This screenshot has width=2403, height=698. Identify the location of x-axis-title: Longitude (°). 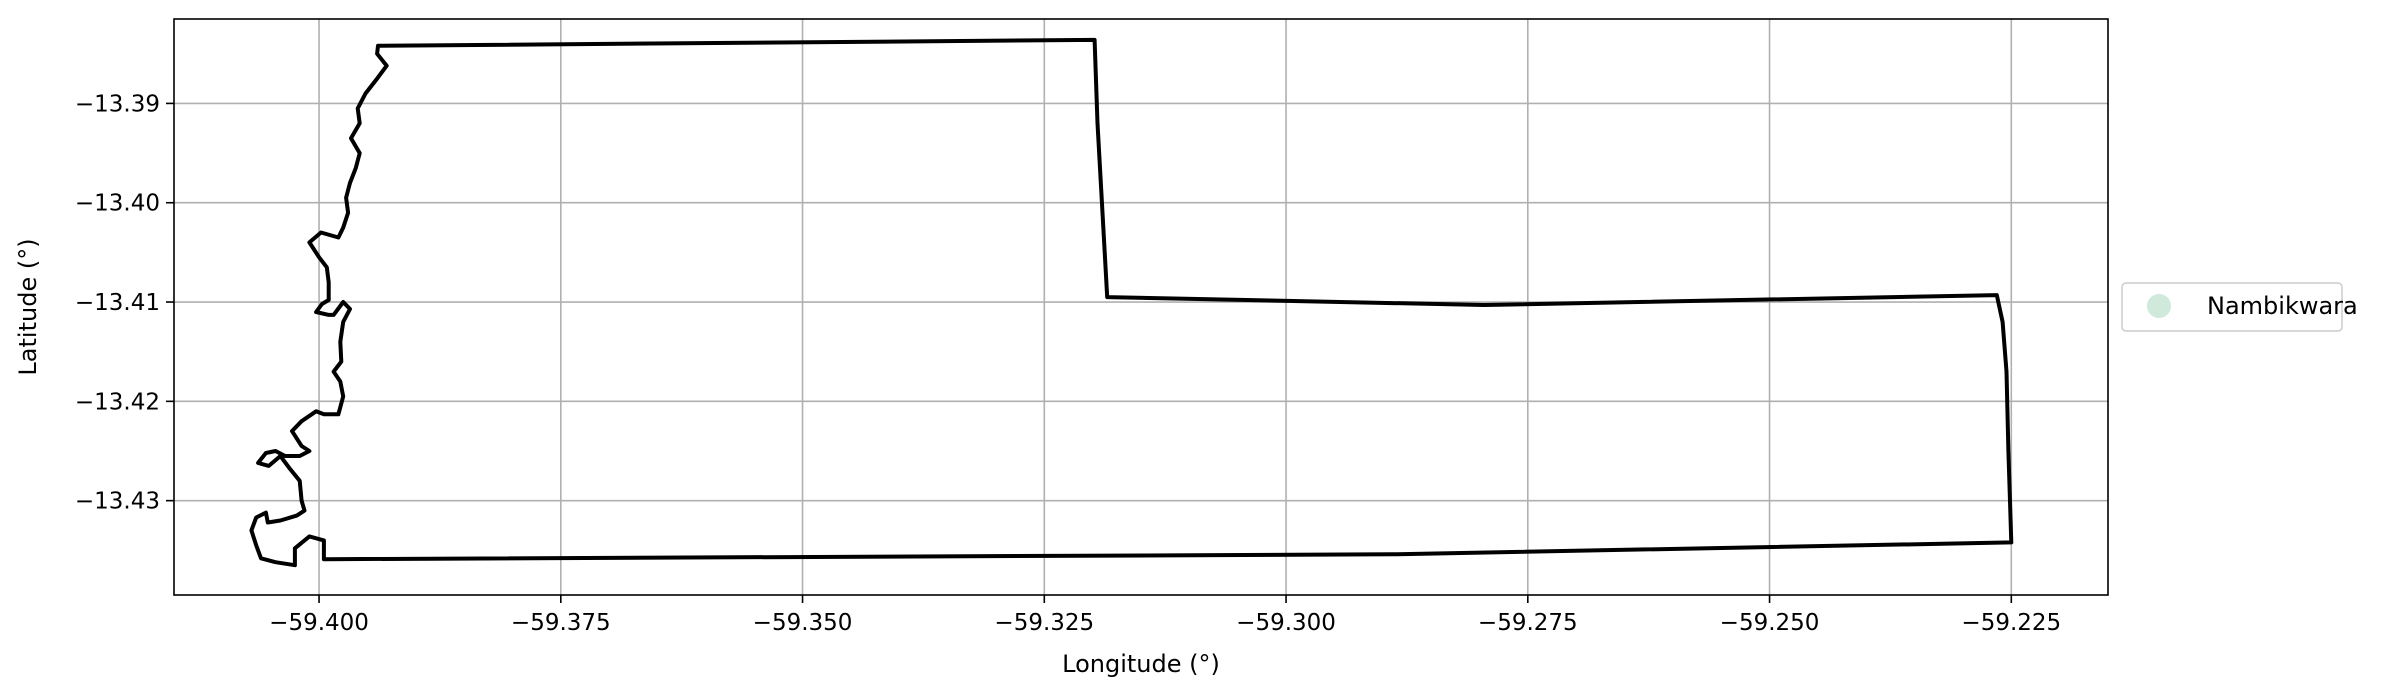
(1141, 664).